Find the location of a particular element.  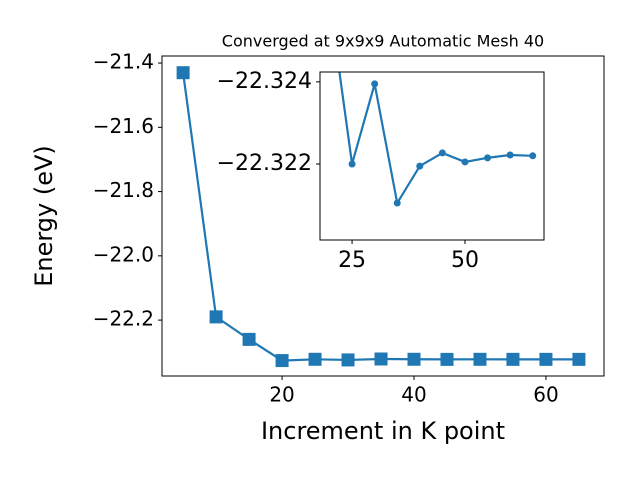

series-line is located at coordinates (435, 139).